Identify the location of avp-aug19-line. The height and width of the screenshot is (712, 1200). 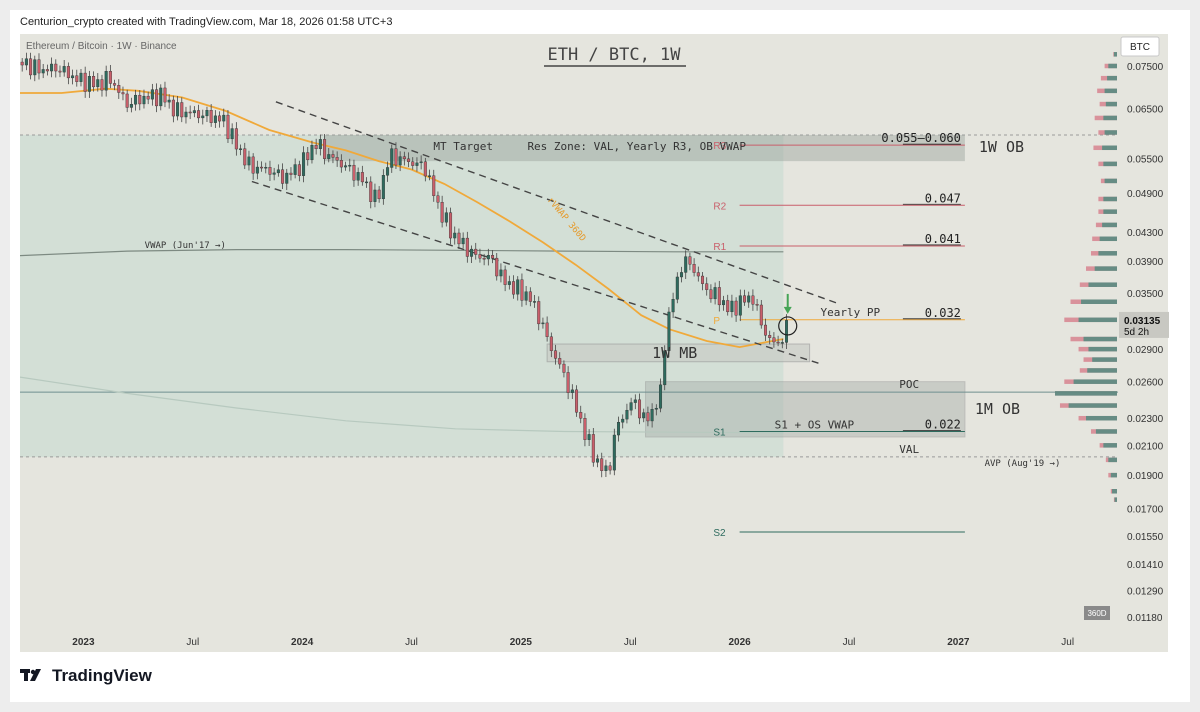
(402, 405).